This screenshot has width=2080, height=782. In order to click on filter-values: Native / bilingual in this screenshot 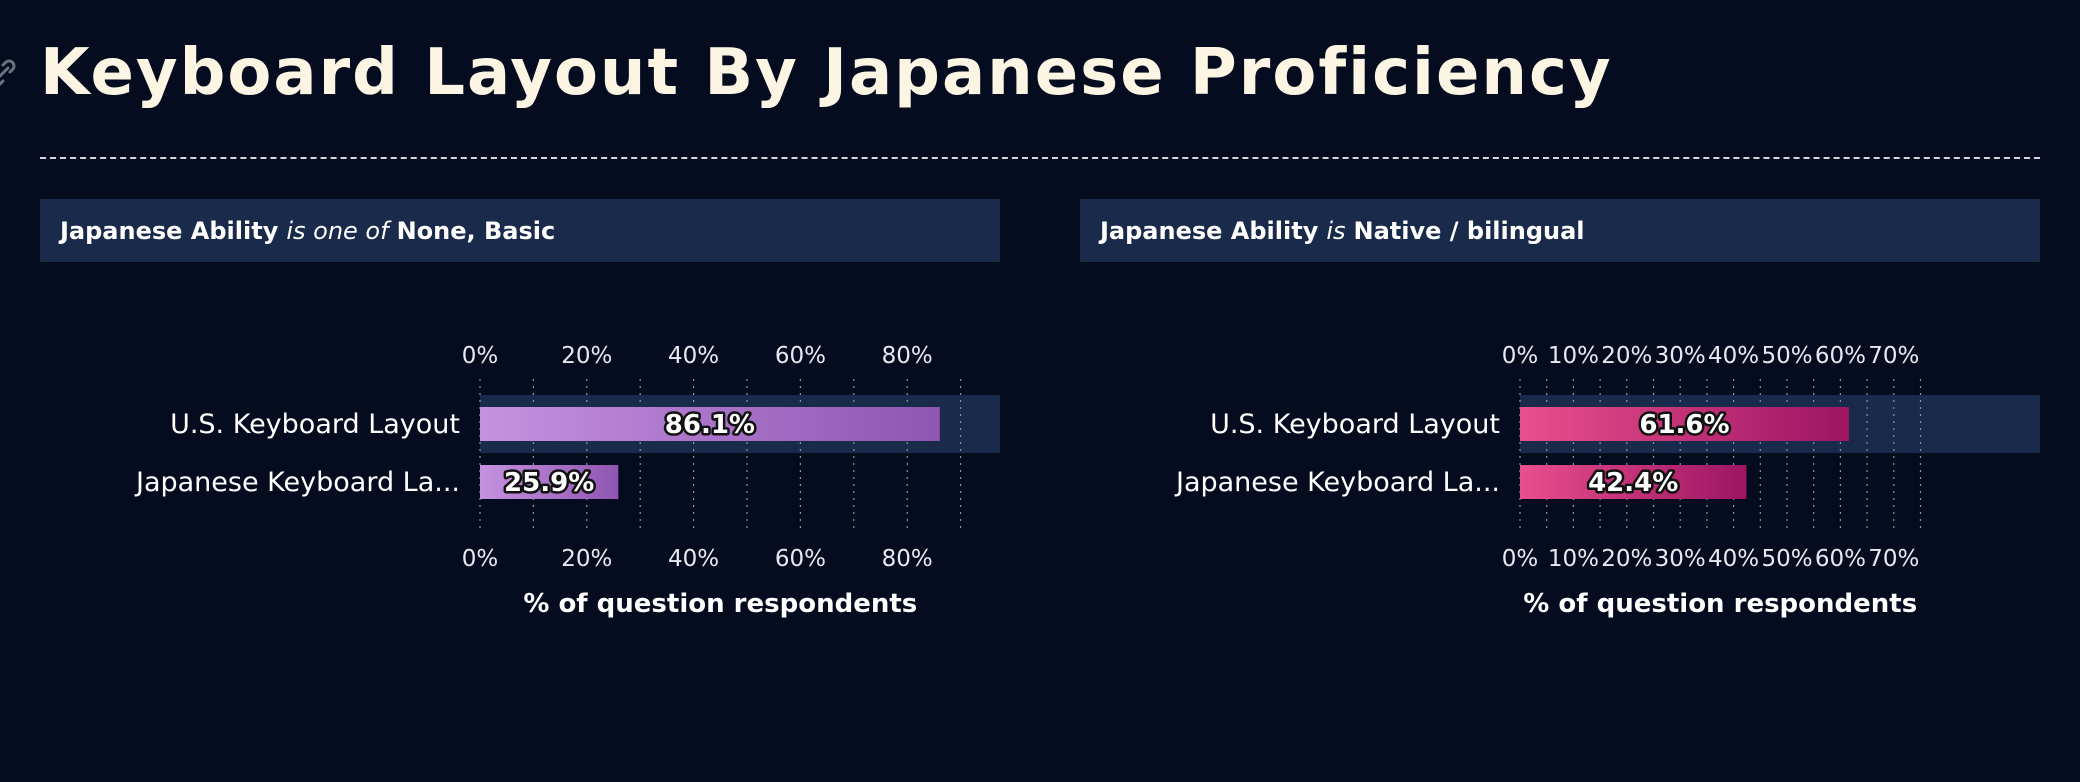, I will do `click(1469, 230)`.